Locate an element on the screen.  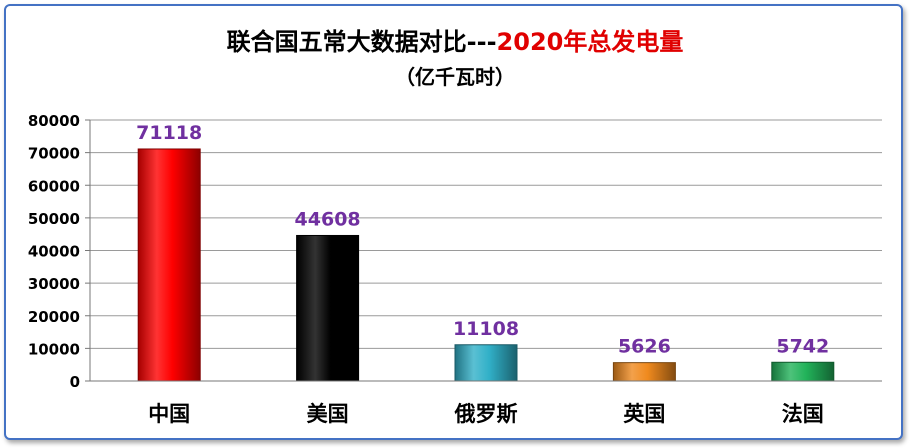
x-tick-label: 英国 is located at coordinates (644, 414).